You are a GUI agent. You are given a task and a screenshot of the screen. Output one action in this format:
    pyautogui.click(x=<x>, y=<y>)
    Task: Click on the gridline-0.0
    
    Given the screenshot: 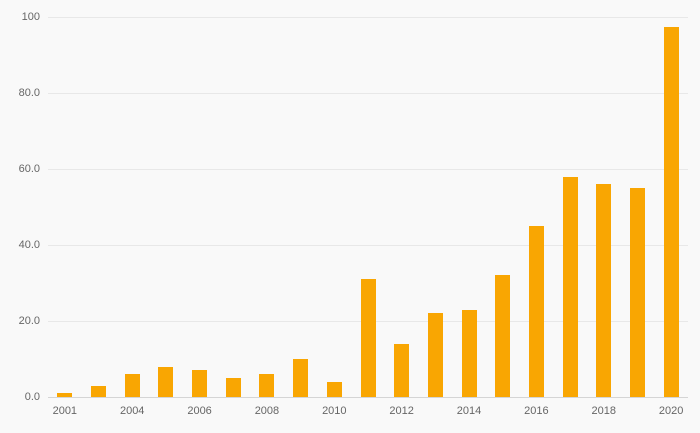 What is the action you would take?
    pyautogui.click(x=368, y=397)
    